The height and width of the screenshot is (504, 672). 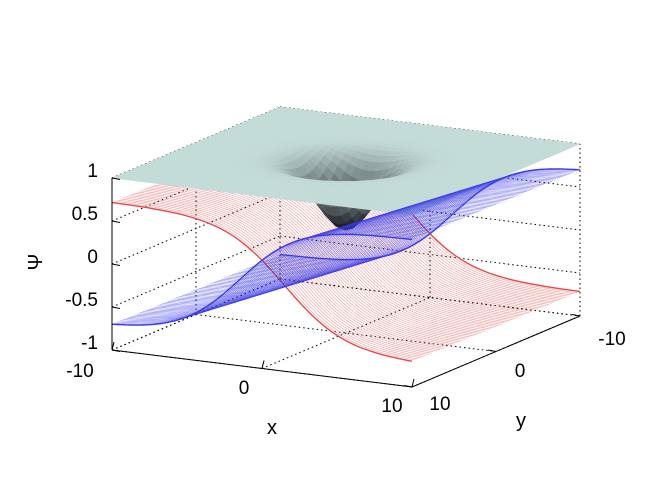 I want to click on x-axis-label: x, so click(x=272, y=428).